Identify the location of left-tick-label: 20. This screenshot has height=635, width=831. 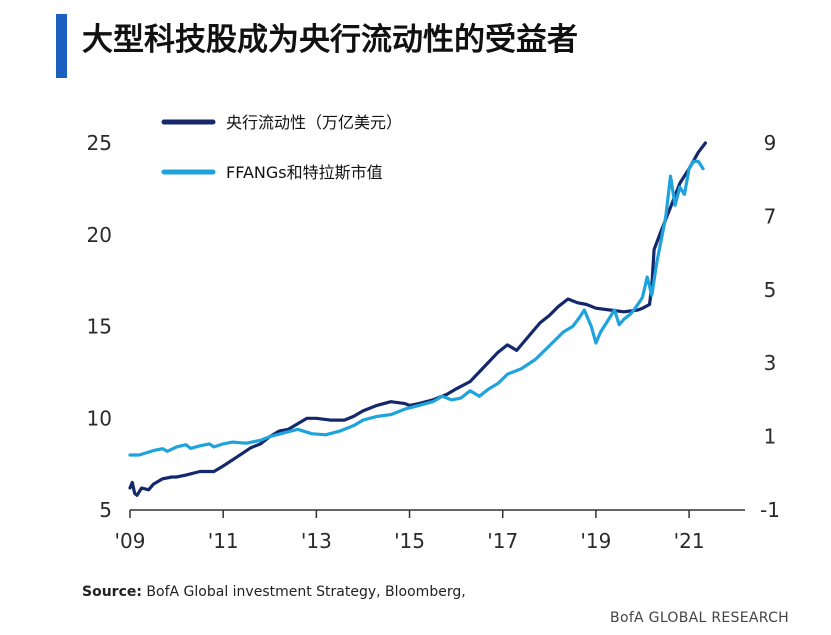
(99, 235).